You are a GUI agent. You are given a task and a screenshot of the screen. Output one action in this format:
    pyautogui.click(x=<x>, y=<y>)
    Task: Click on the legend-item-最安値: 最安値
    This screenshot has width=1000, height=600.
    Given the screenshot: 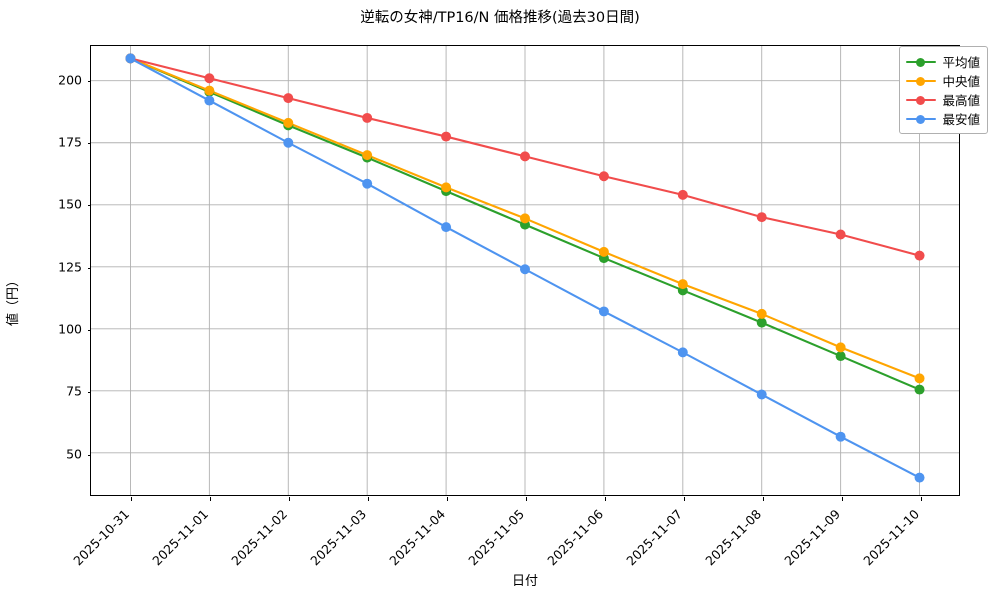 What is the action you would take?
    pyautogui.click(x=943, y=118)
    